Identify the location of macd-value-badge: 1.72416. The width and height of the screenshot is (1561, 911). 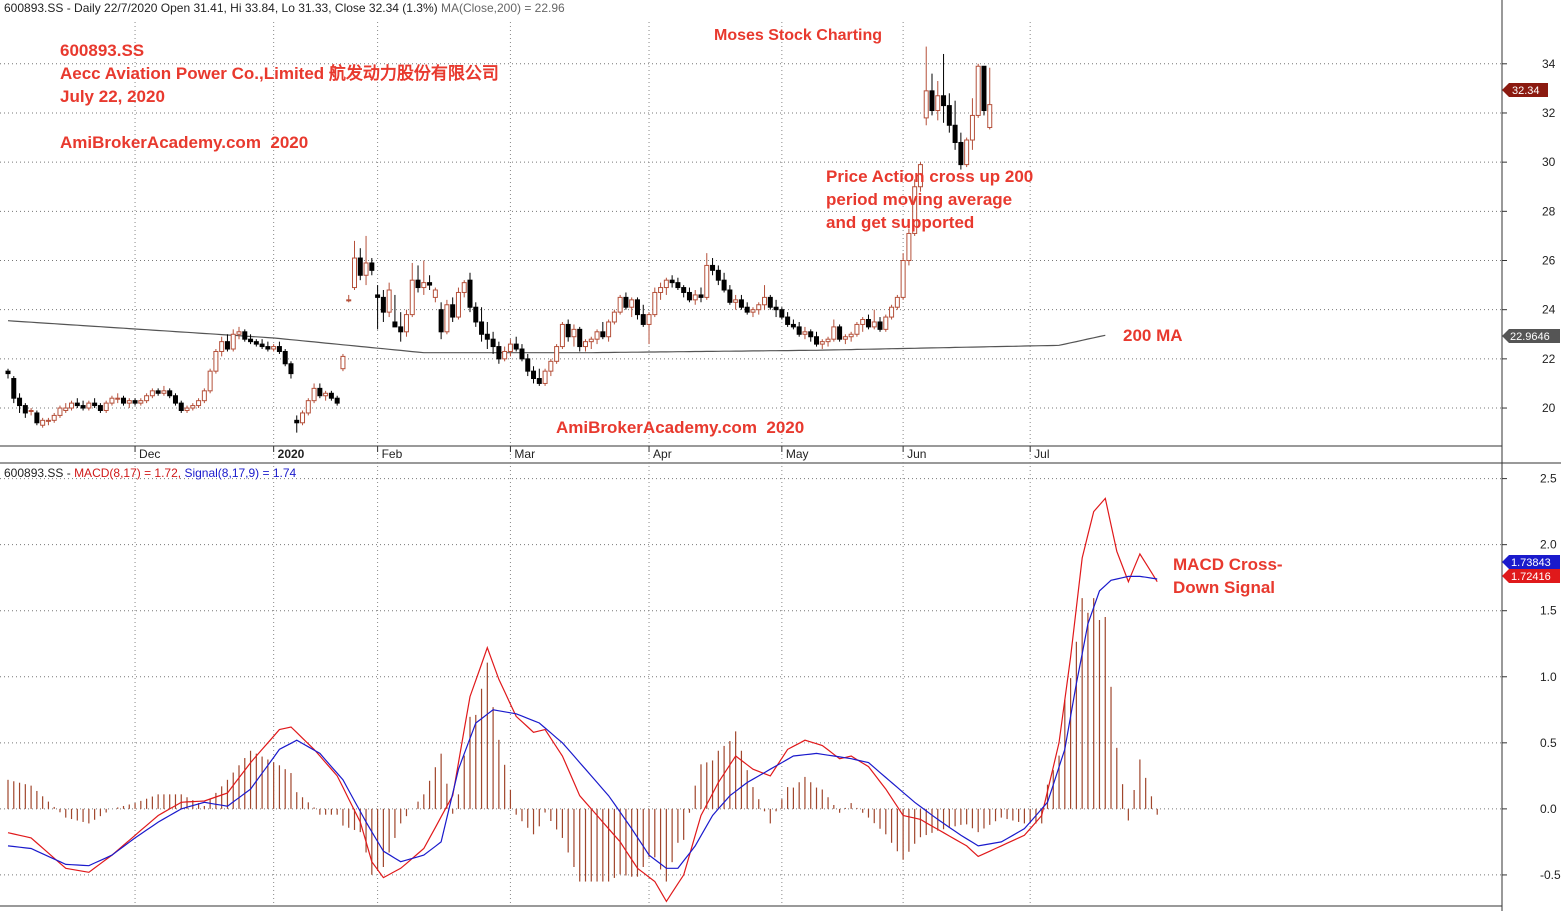
(1531, 576).